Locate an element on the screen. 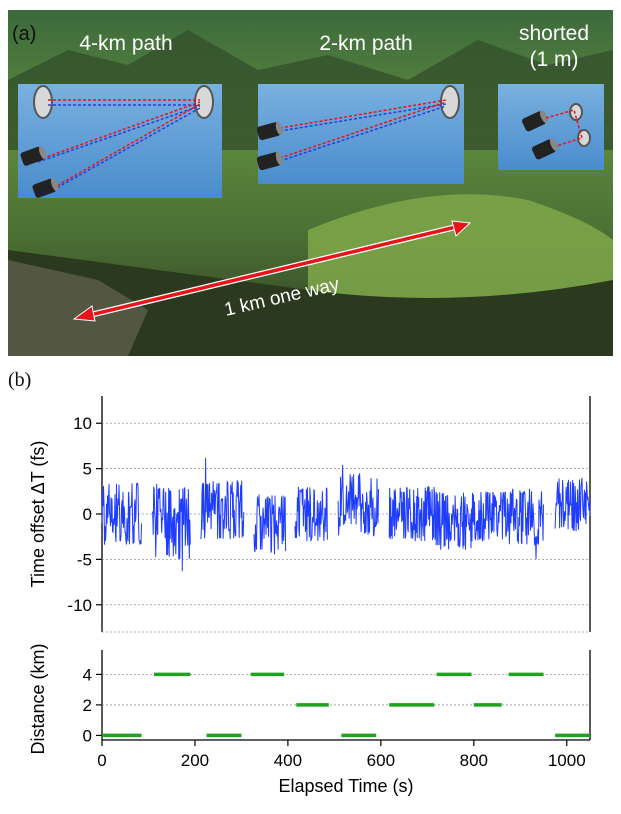  y-axis-label-bottom: Distance (km) is located at coordinates (38, 698).